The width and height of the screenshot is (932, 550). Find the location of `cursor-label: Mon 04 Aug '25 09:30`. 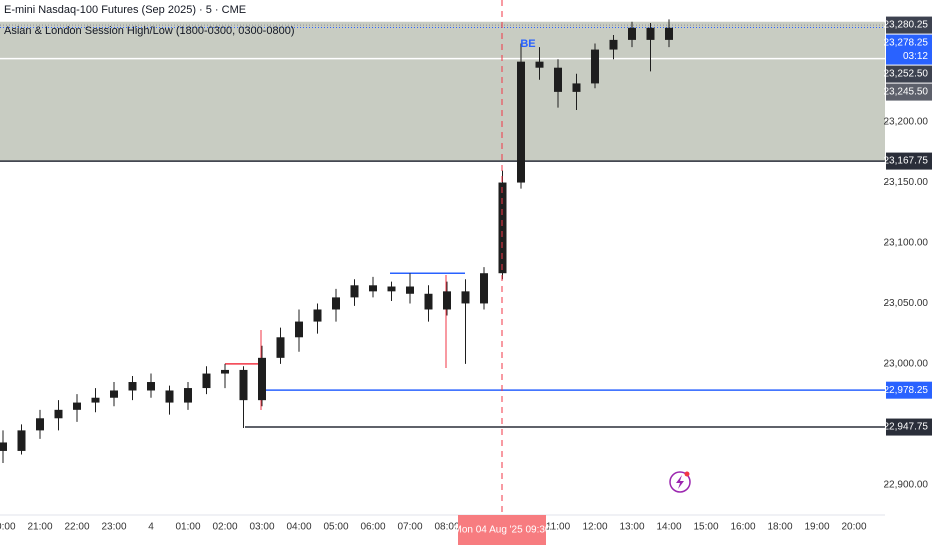

cursor-label: Mon 04 Aug '25 09:30 is located at coordinates (502, 530).